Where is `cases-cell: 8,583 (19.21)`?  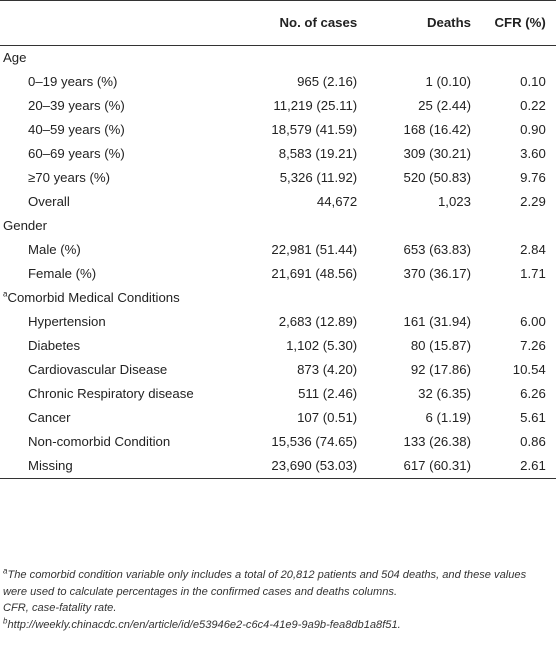
cases-cell: 8,583 (19.21) is located at coordinates (318, 153).